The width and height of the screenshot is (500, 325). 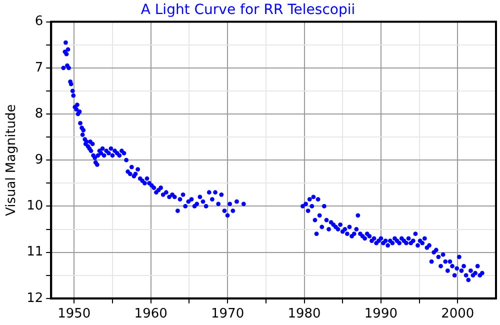 What do you see at coordinates (74, 314) in the screenshot?
I see `x-tick-label: 1950` at bounding box center [74, 314].